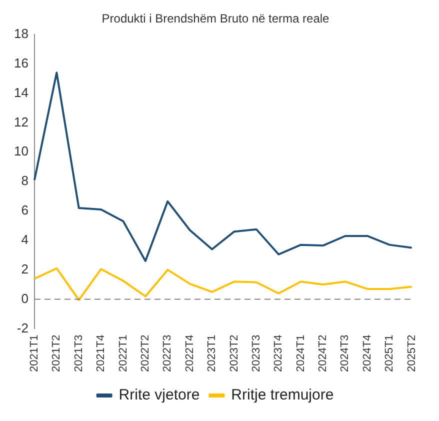  Describe the element at coordinates (24, 210) in the screenshot. I see `y-tick-label: 6` at that location.